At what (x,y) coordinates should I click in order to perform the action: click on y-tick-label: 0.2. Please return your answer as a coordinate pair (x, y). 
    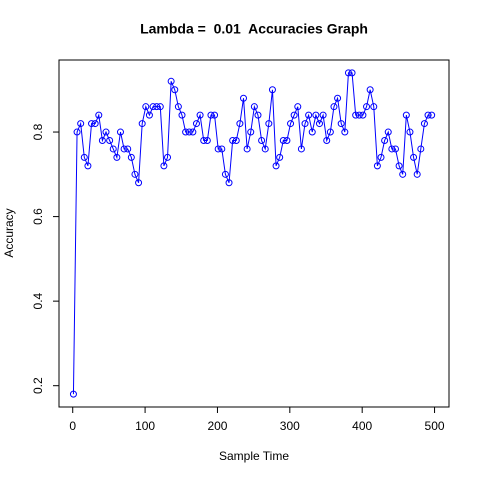
    Looking at the image, I should click on (38, 385).